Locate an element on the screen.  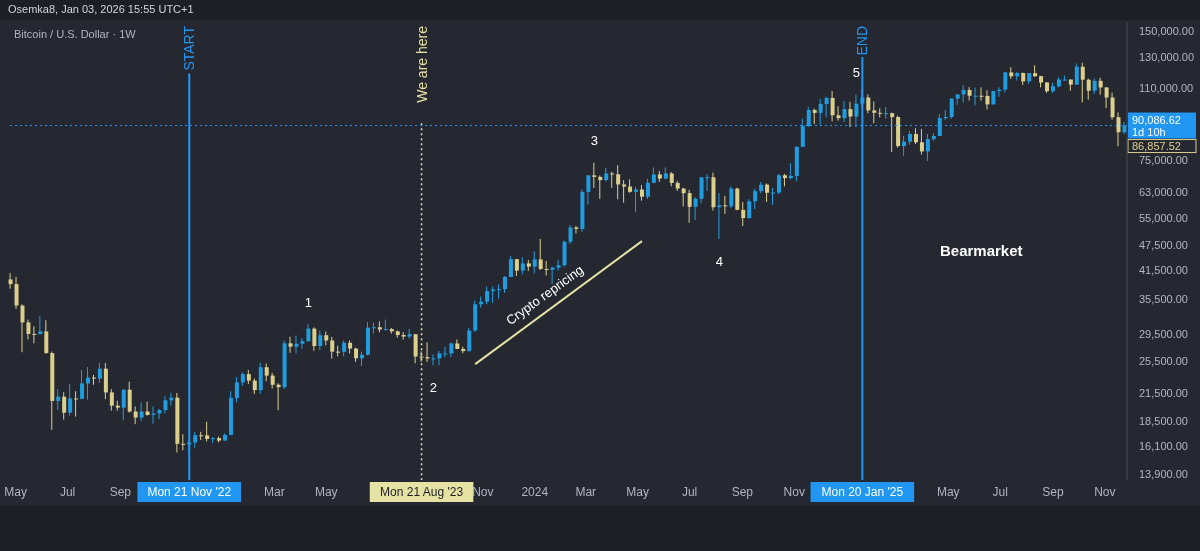
x-tick-label: 2024 is located at coordinates (535, 492).